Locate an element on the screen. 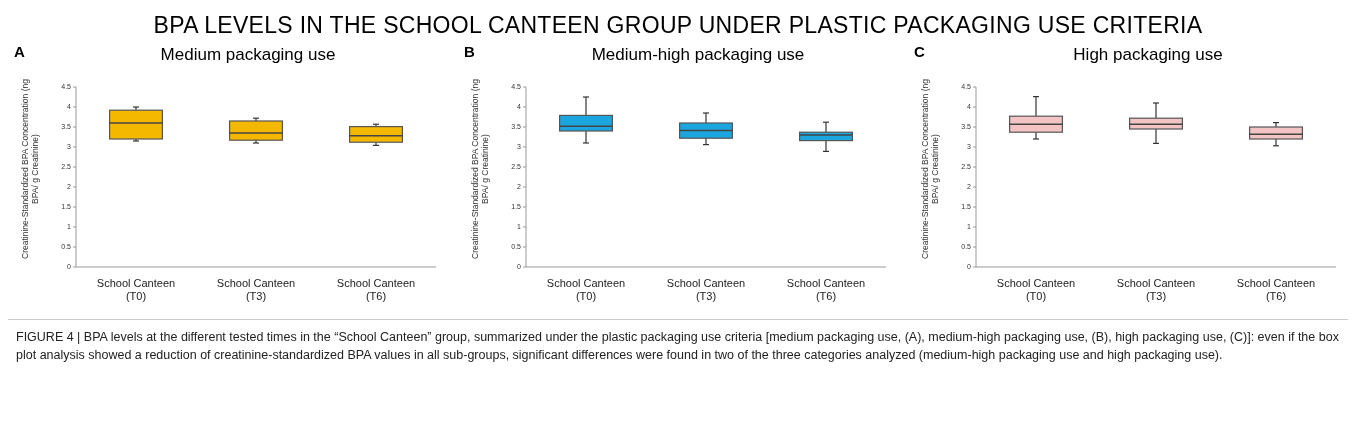 The width and height of the screenshot is (1357, 427). text: C is located at coordinates (919, 51).